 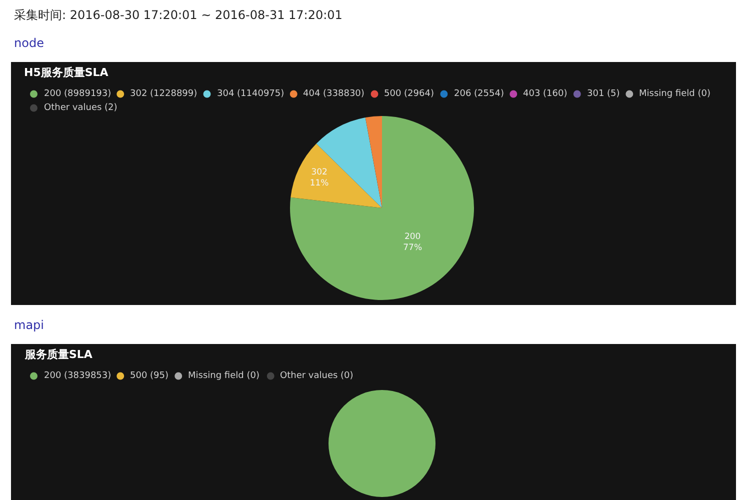 I want to click on legend-label: 301 (5), so click(x=603, y=94).